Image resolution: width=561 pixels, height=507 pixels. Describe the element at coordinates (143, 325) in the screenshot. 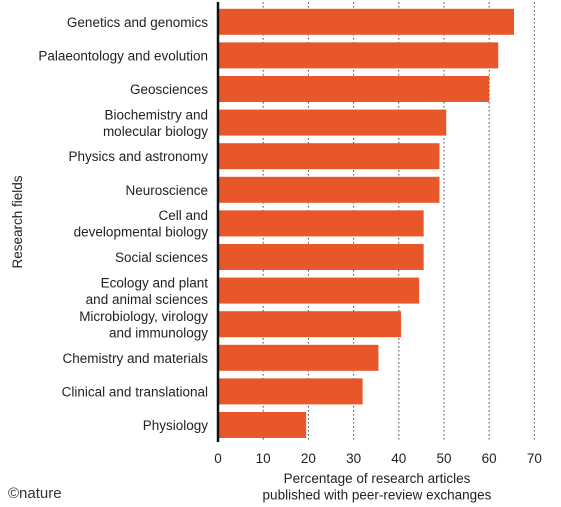

I see `category-label: Microbiology, virology and immunology` at that location.